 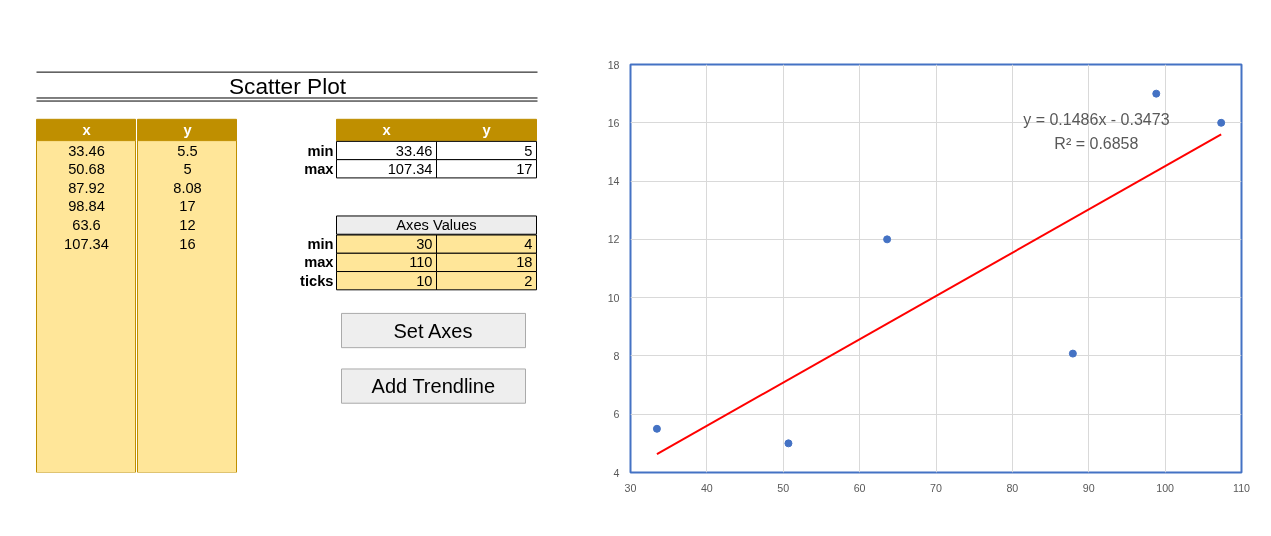 I want to click on text: 4, so click(x=528, y=244).